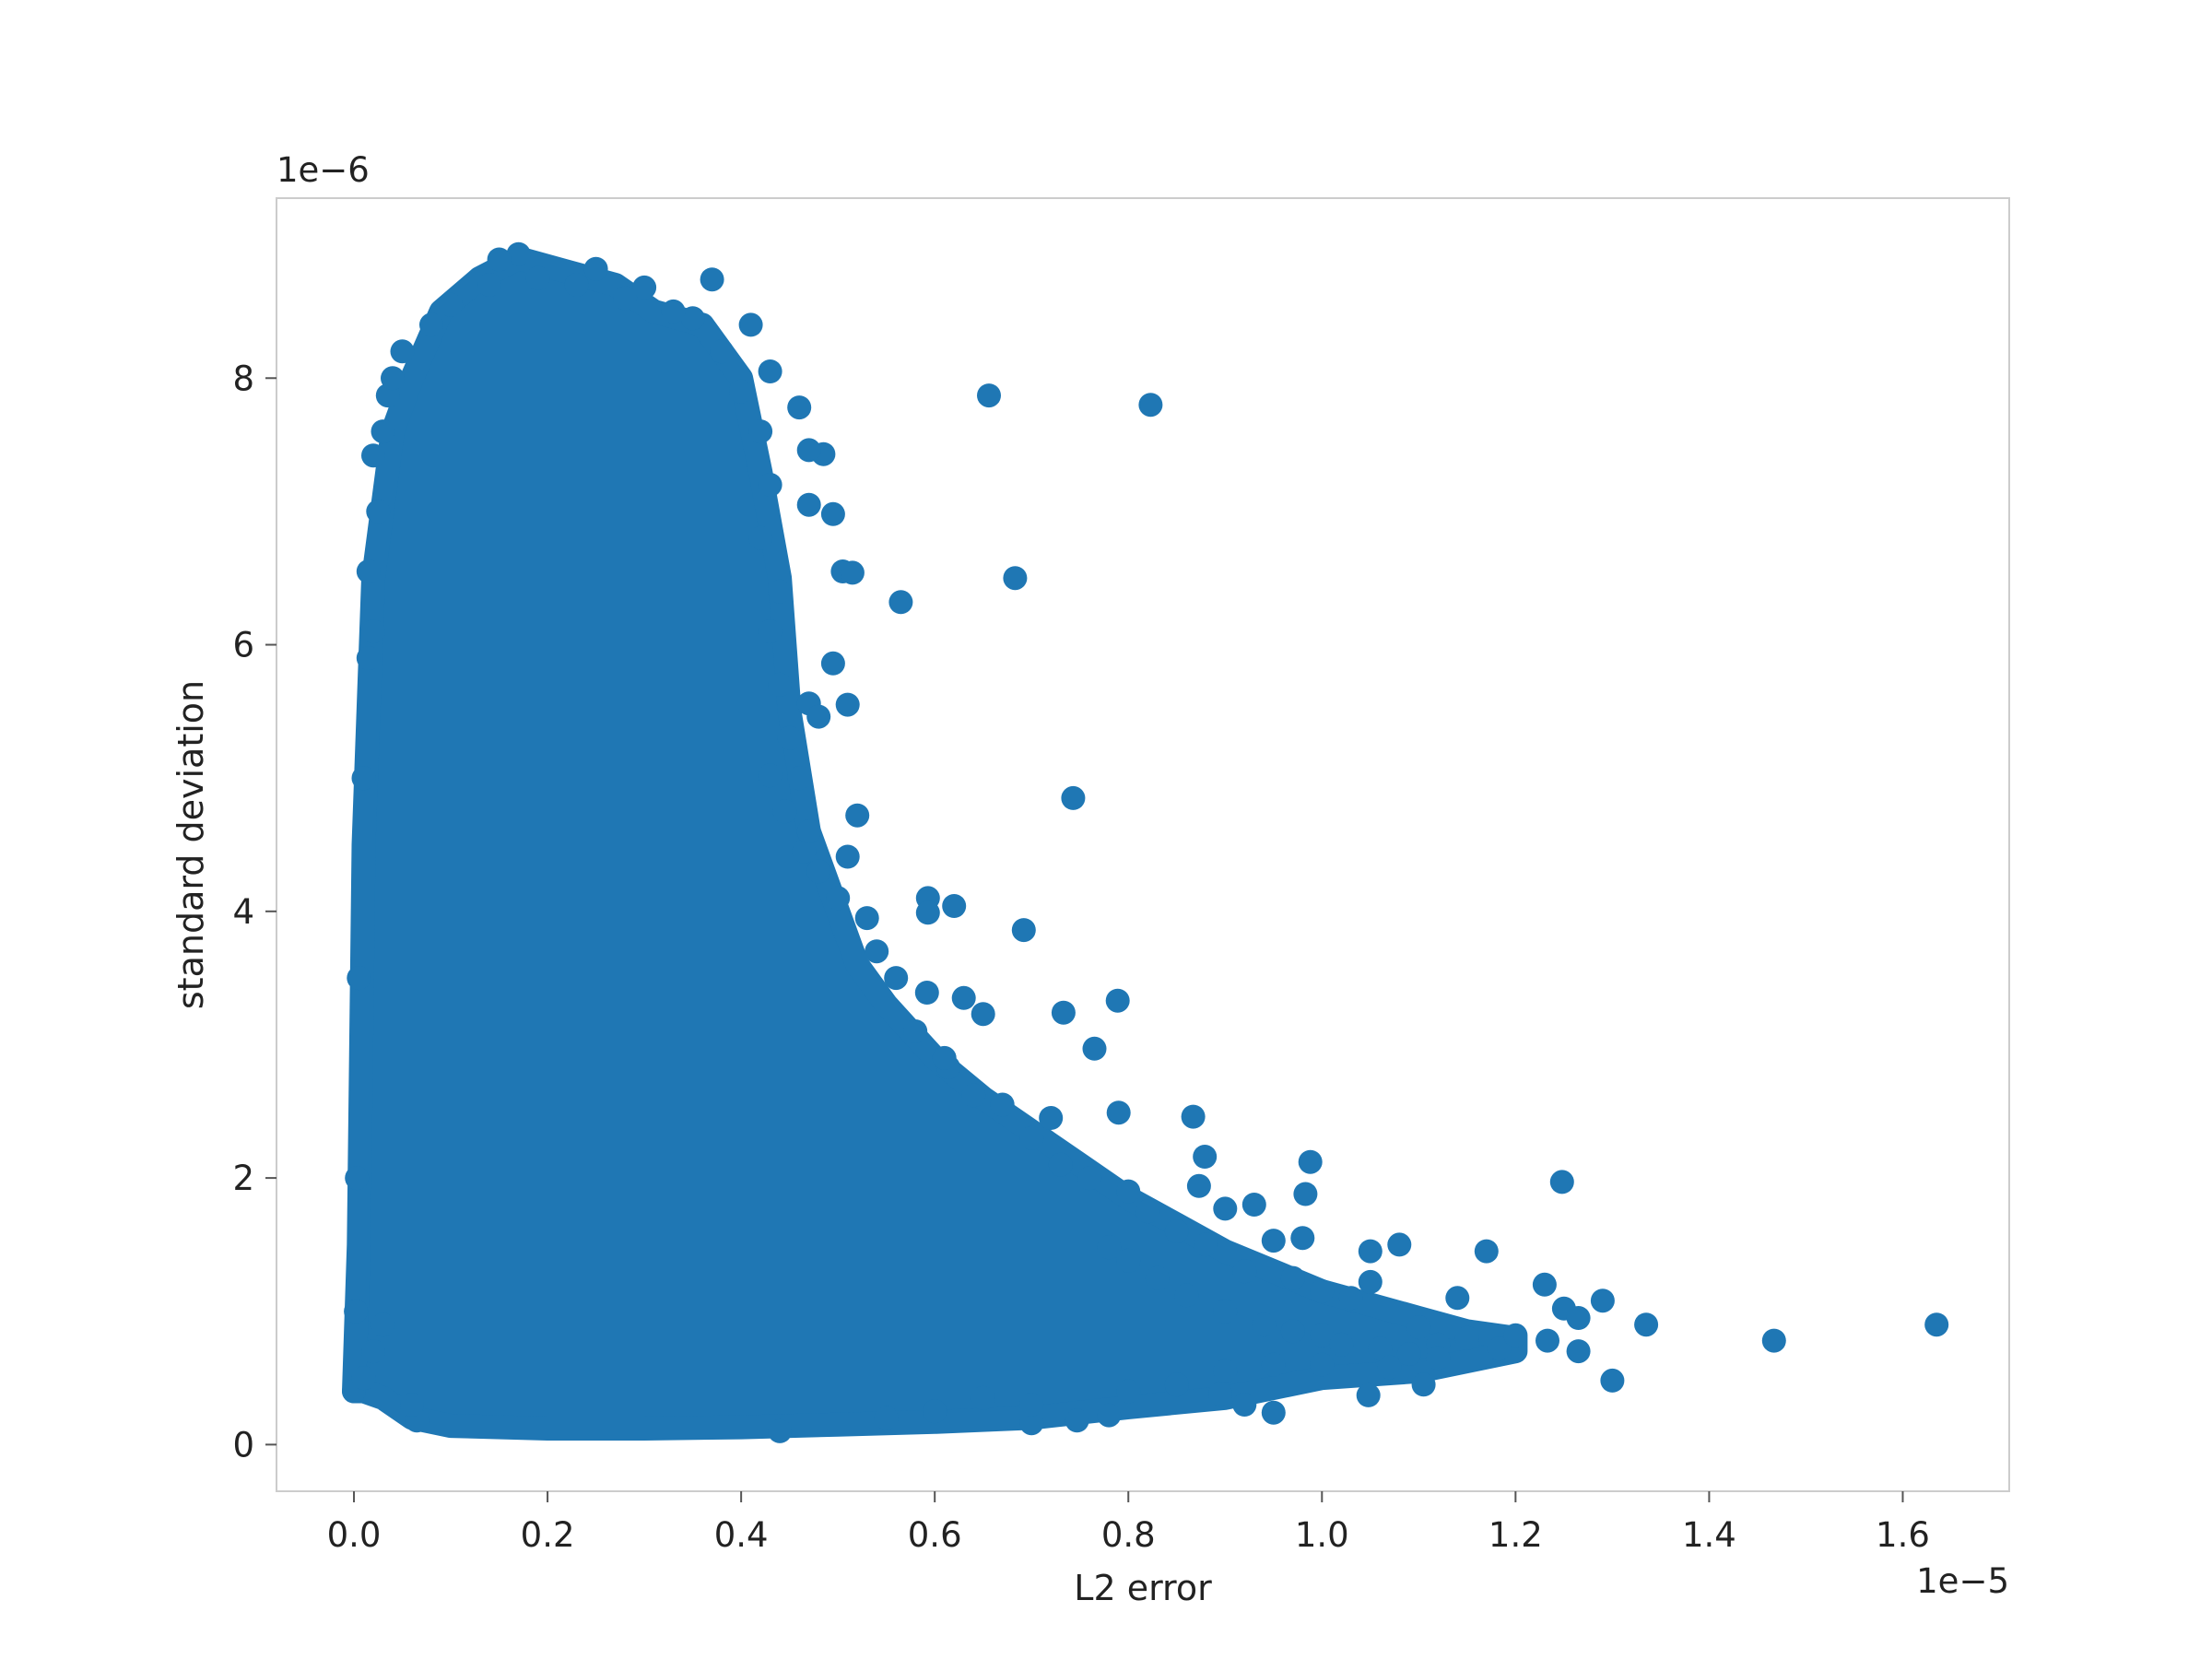 The width and height of the screenshot is (2212, 1659). Describe the element at coordinates (741, 1535) in the screenshot. I see `x-tick-label: 0.4` at that location.